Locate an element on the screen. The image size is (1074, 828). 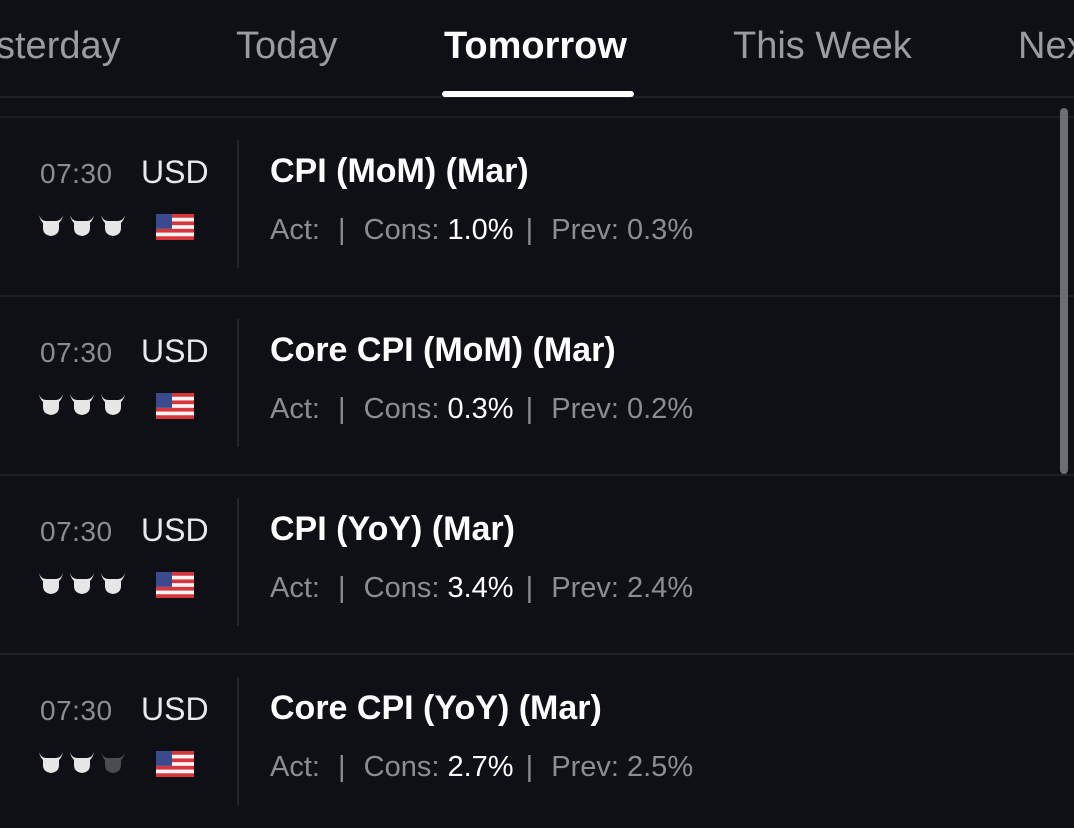
tab-yesterday: sterday is located at coordinates (60, 46).